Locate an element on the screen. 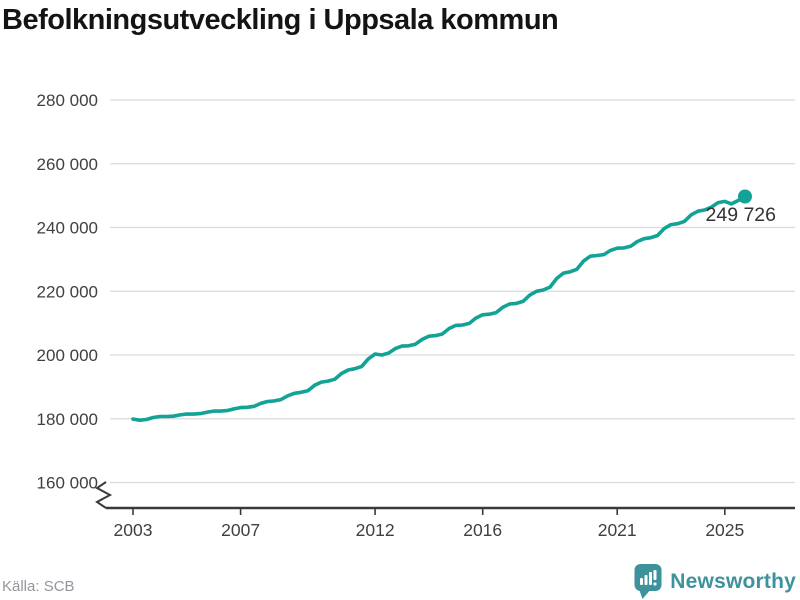 Image resolution: width=800 pixels, height=600 pixels. x-axis-label: 2012 is located at coordinates (375, 530).